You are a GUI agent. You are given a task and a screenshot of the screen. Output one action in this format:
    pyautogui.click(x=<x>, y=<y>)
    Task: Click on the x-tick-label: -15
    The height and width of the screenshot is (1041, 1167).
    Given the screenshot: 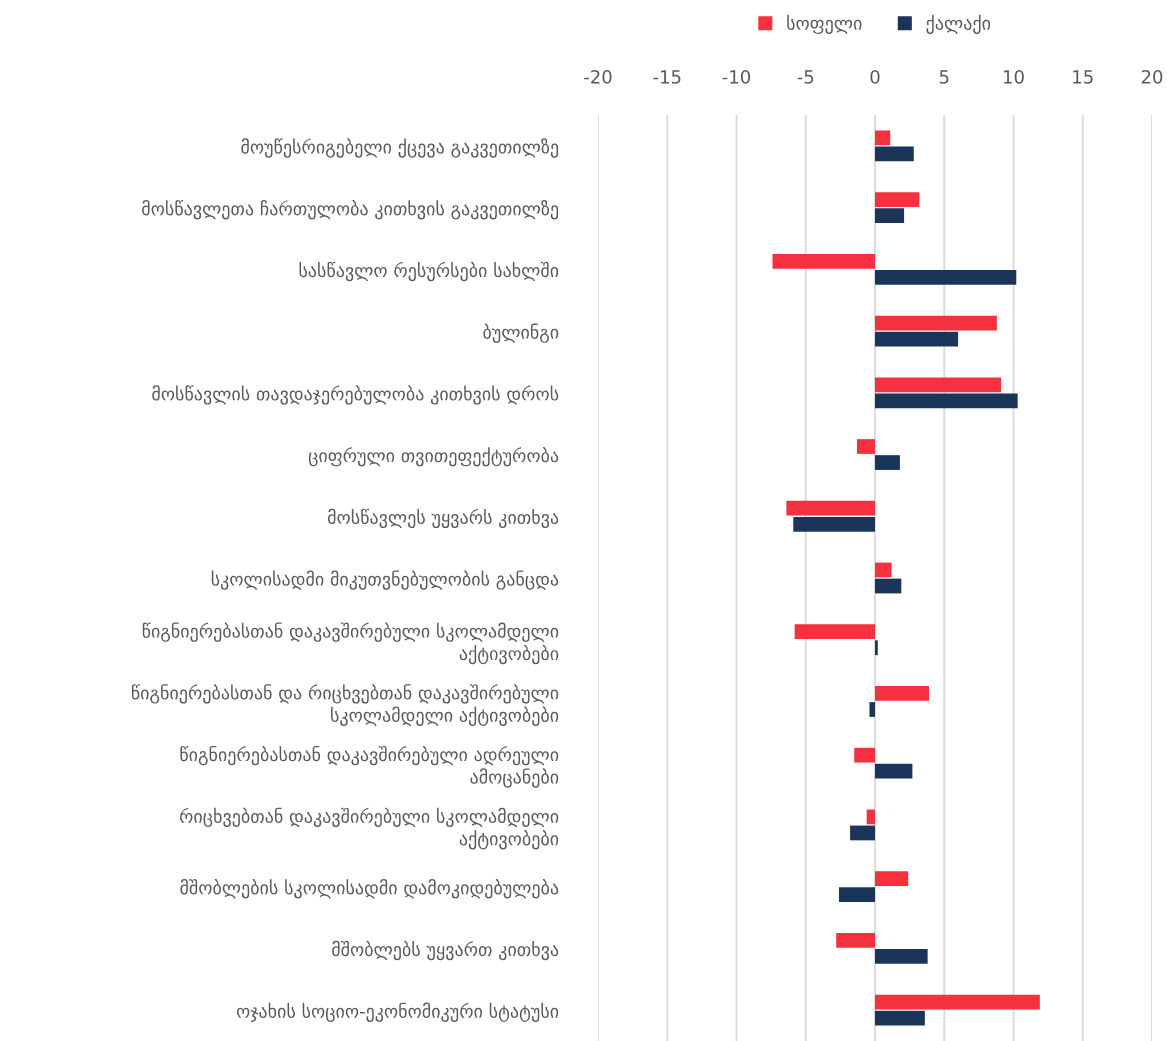 What is the action you would take?
    pyautogui.click(x=667, y=77)
    